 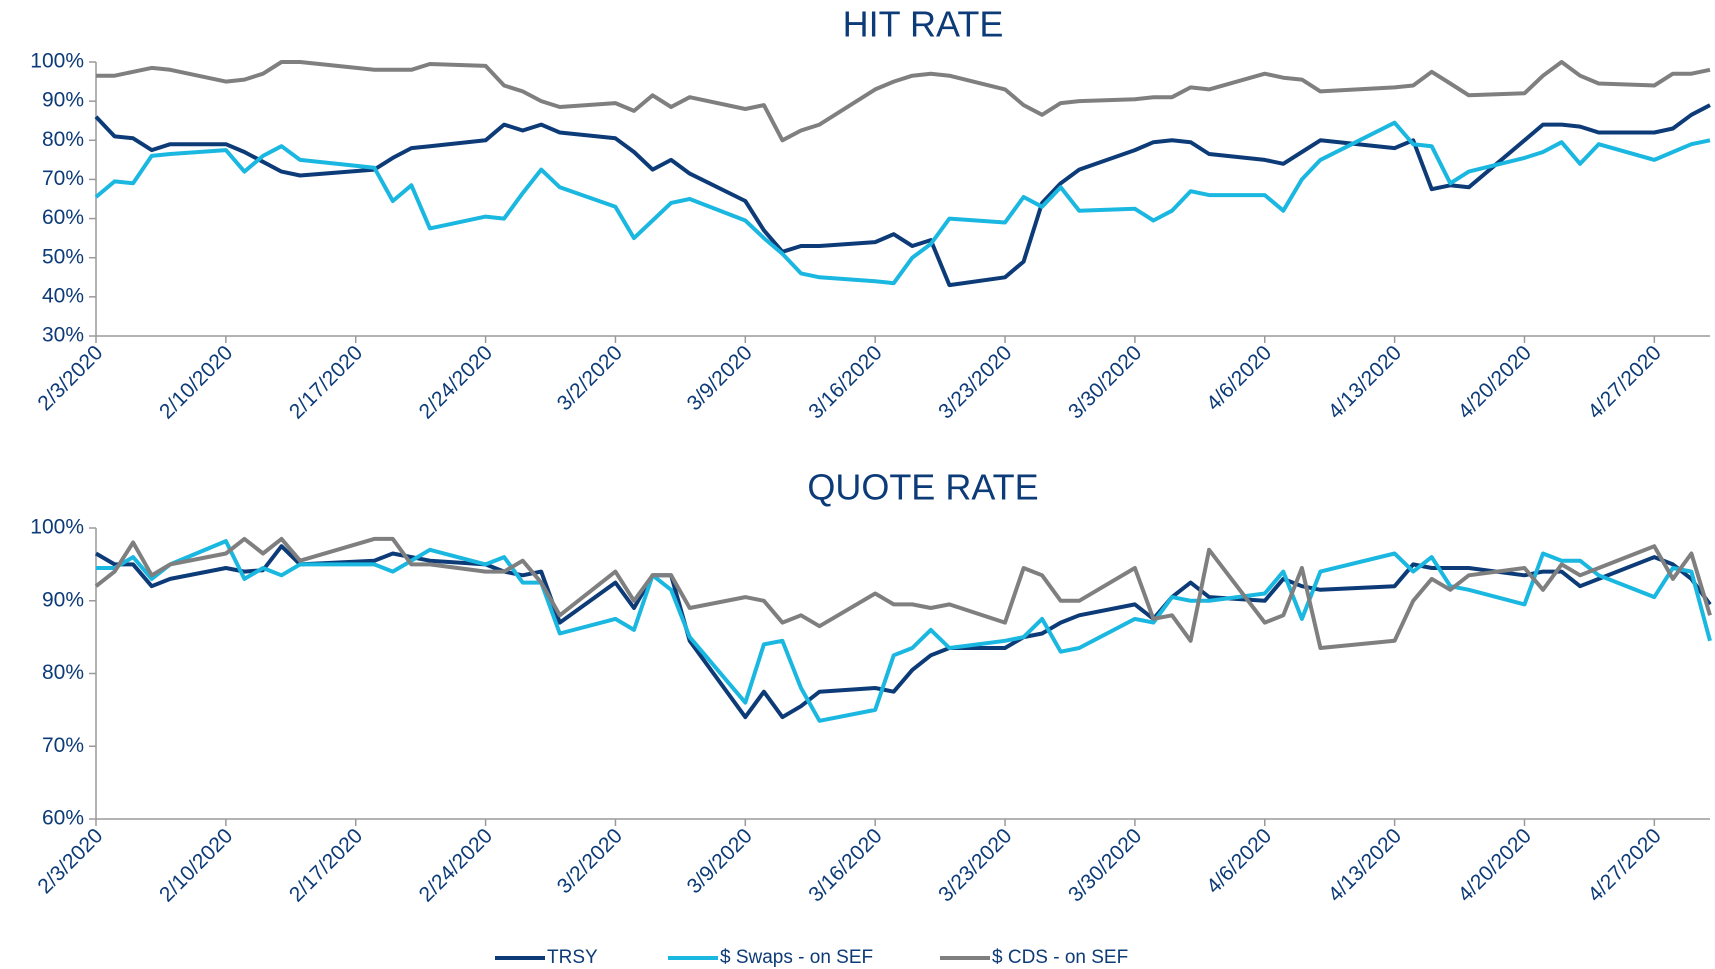 I want to click on legend-label: $ CDS - on SEF, so click(x=1060, y=957).